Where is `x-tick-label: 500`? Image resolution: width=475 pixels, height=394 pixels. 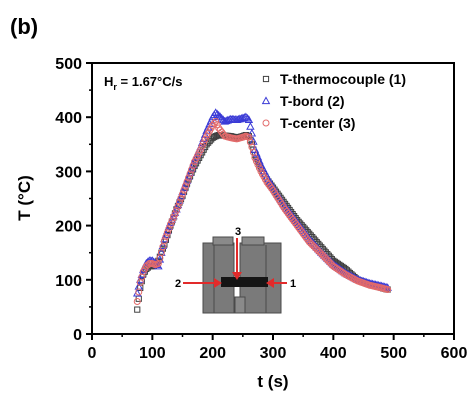
x-tick-label: 500 is located at coordinates (393, 353).